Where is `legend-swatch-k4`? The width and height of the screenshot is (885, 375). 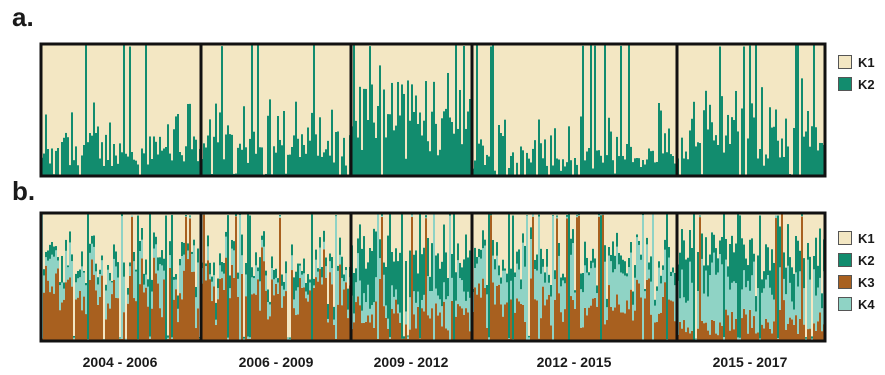
legend-swatch-k4 is located at coordinates (845, 304).